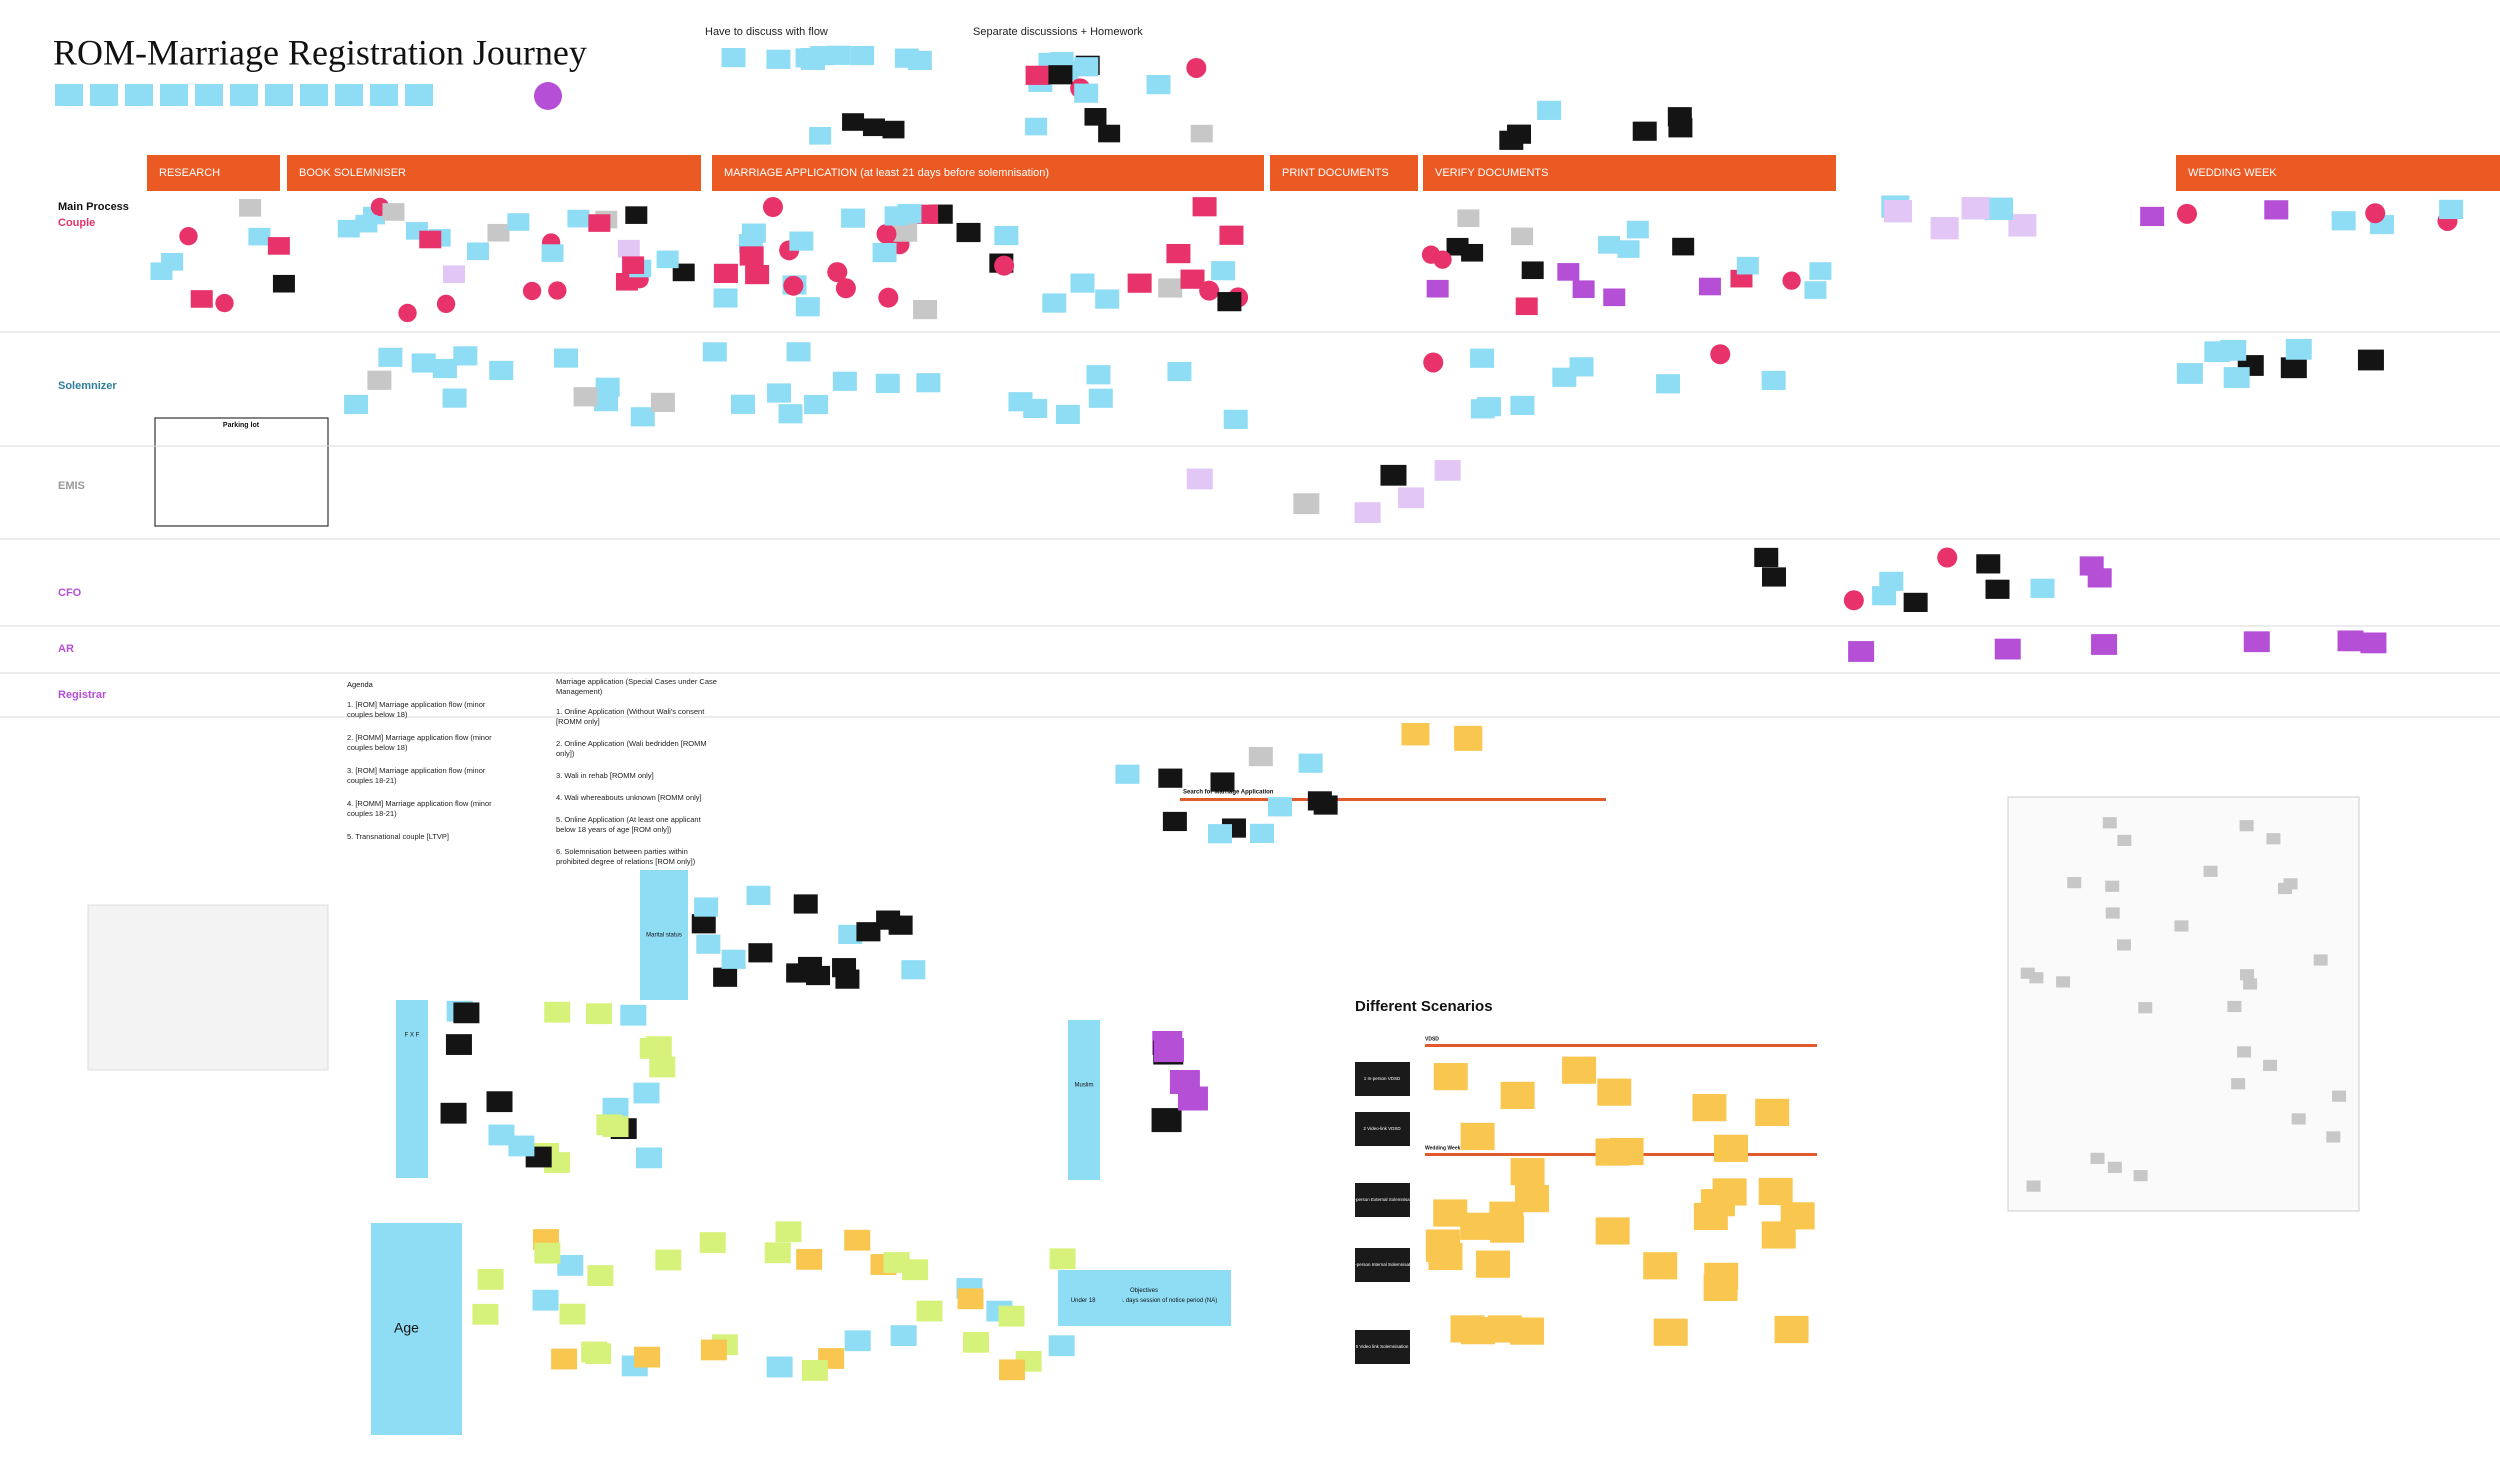 This screenshot has height=1469, width=2500. I want to click on phase-label: WEDDING WEEK, so click(2232, 173).